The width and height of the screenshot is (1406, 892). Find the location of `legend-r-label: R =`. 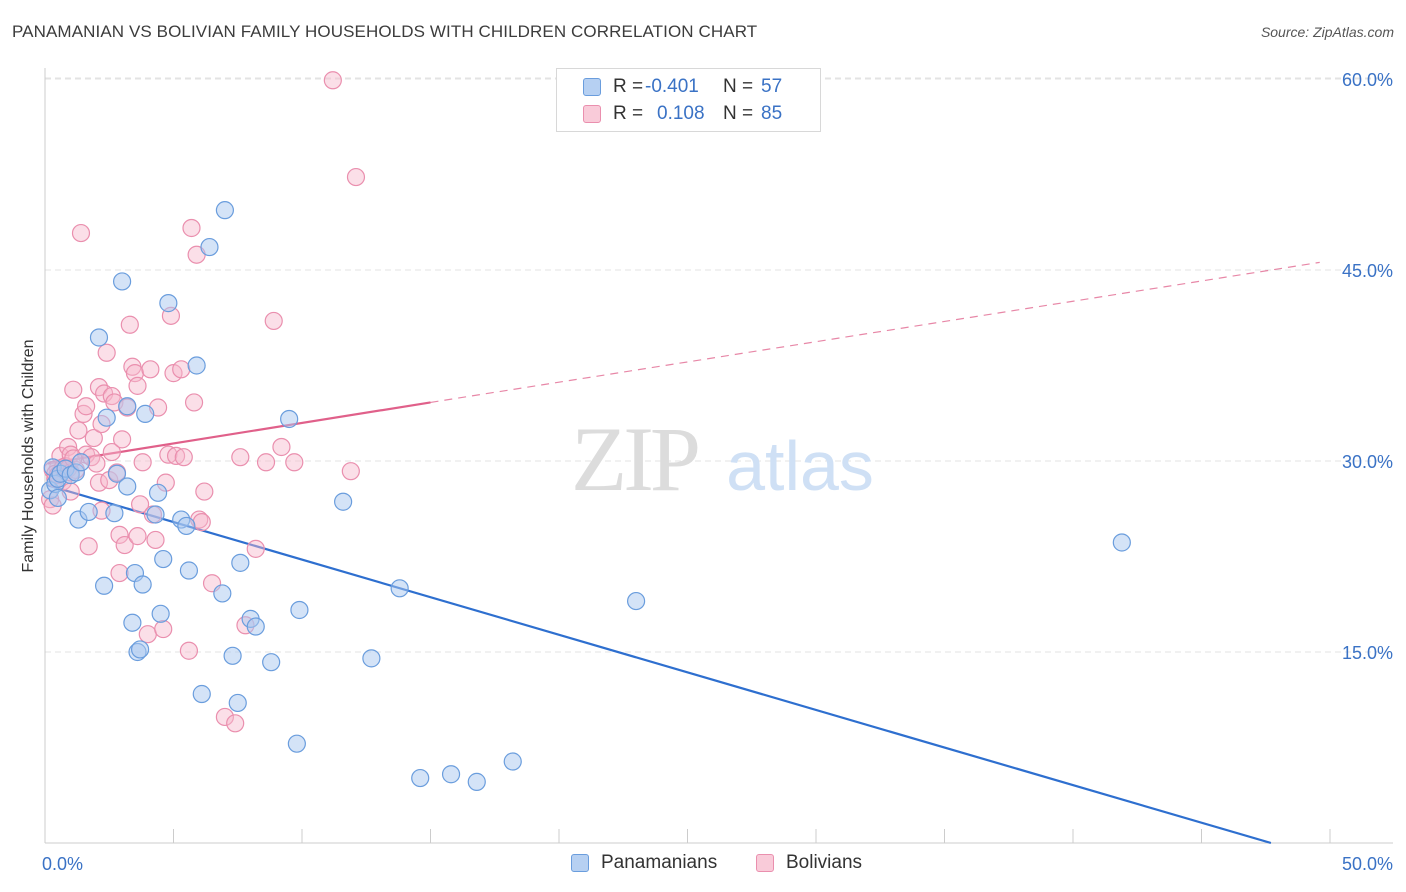

legend-r-label: R = is located at coordinates (628, 113).